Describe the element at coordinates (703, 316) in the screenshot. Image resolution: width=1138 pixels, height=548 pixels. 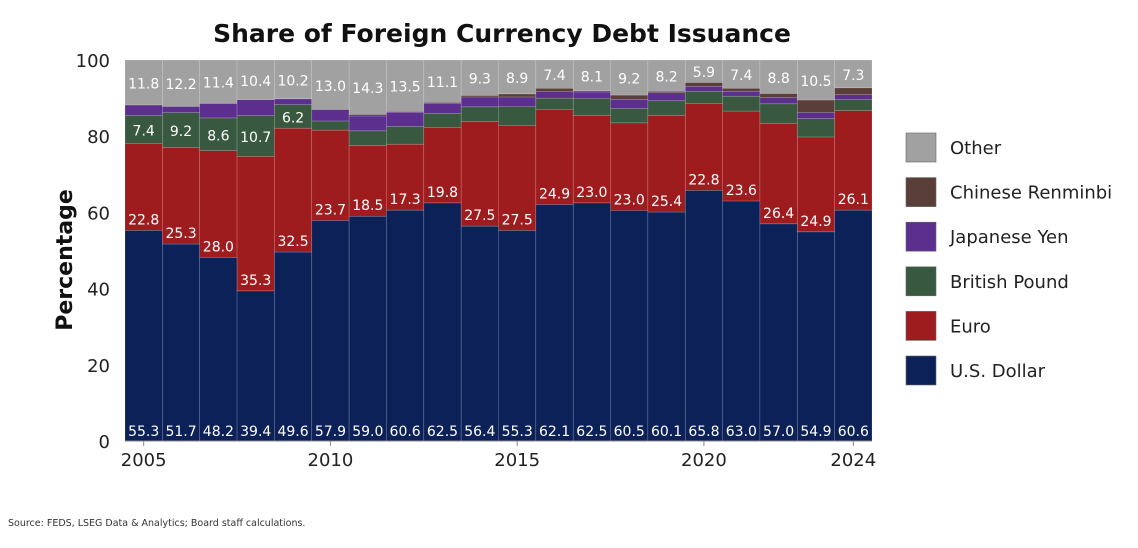
I see `bar-segment-u-s-dollar-2020` at that location.